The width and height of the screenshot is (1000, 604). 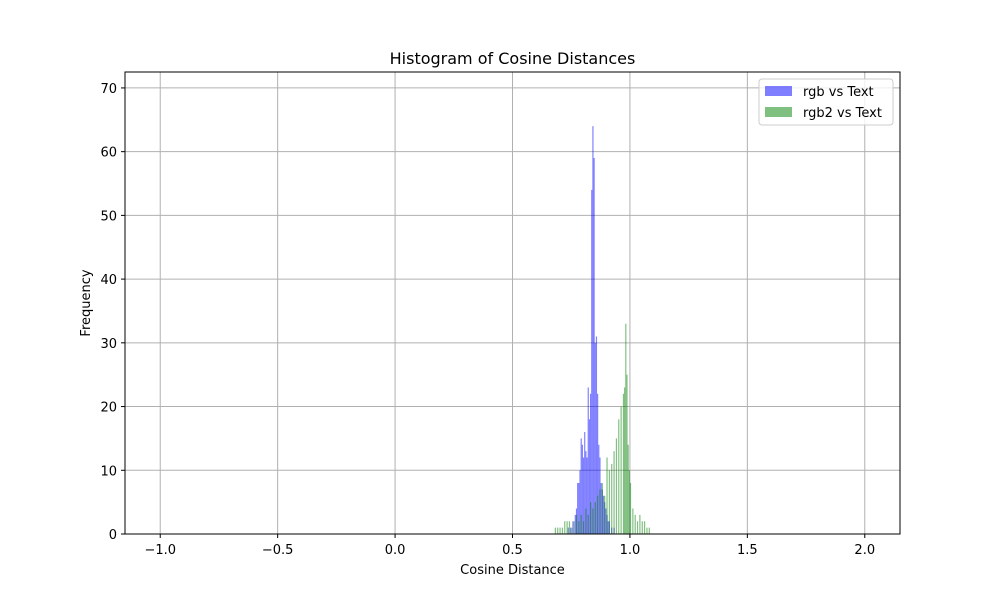 What do you see at coordinates (630, 550) in the screenshot?
I see `x-tick-label: 1.0` at bounding box center [630, 550].